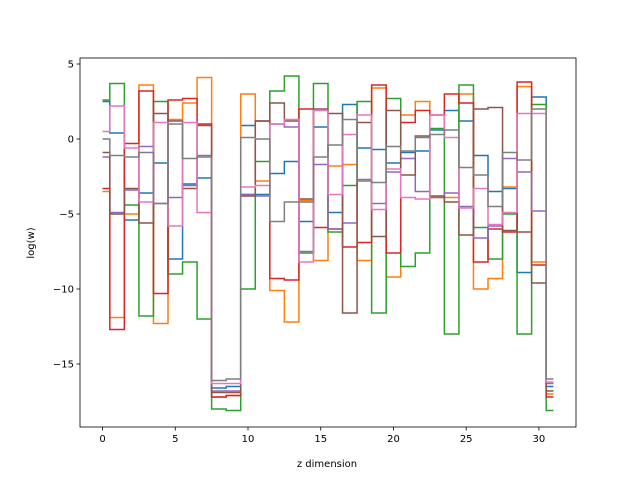 The image size is (640, 480). Describe the element at coordinates (63, 365) in the screenshot. I see `y-tick-label: −15` at that location.